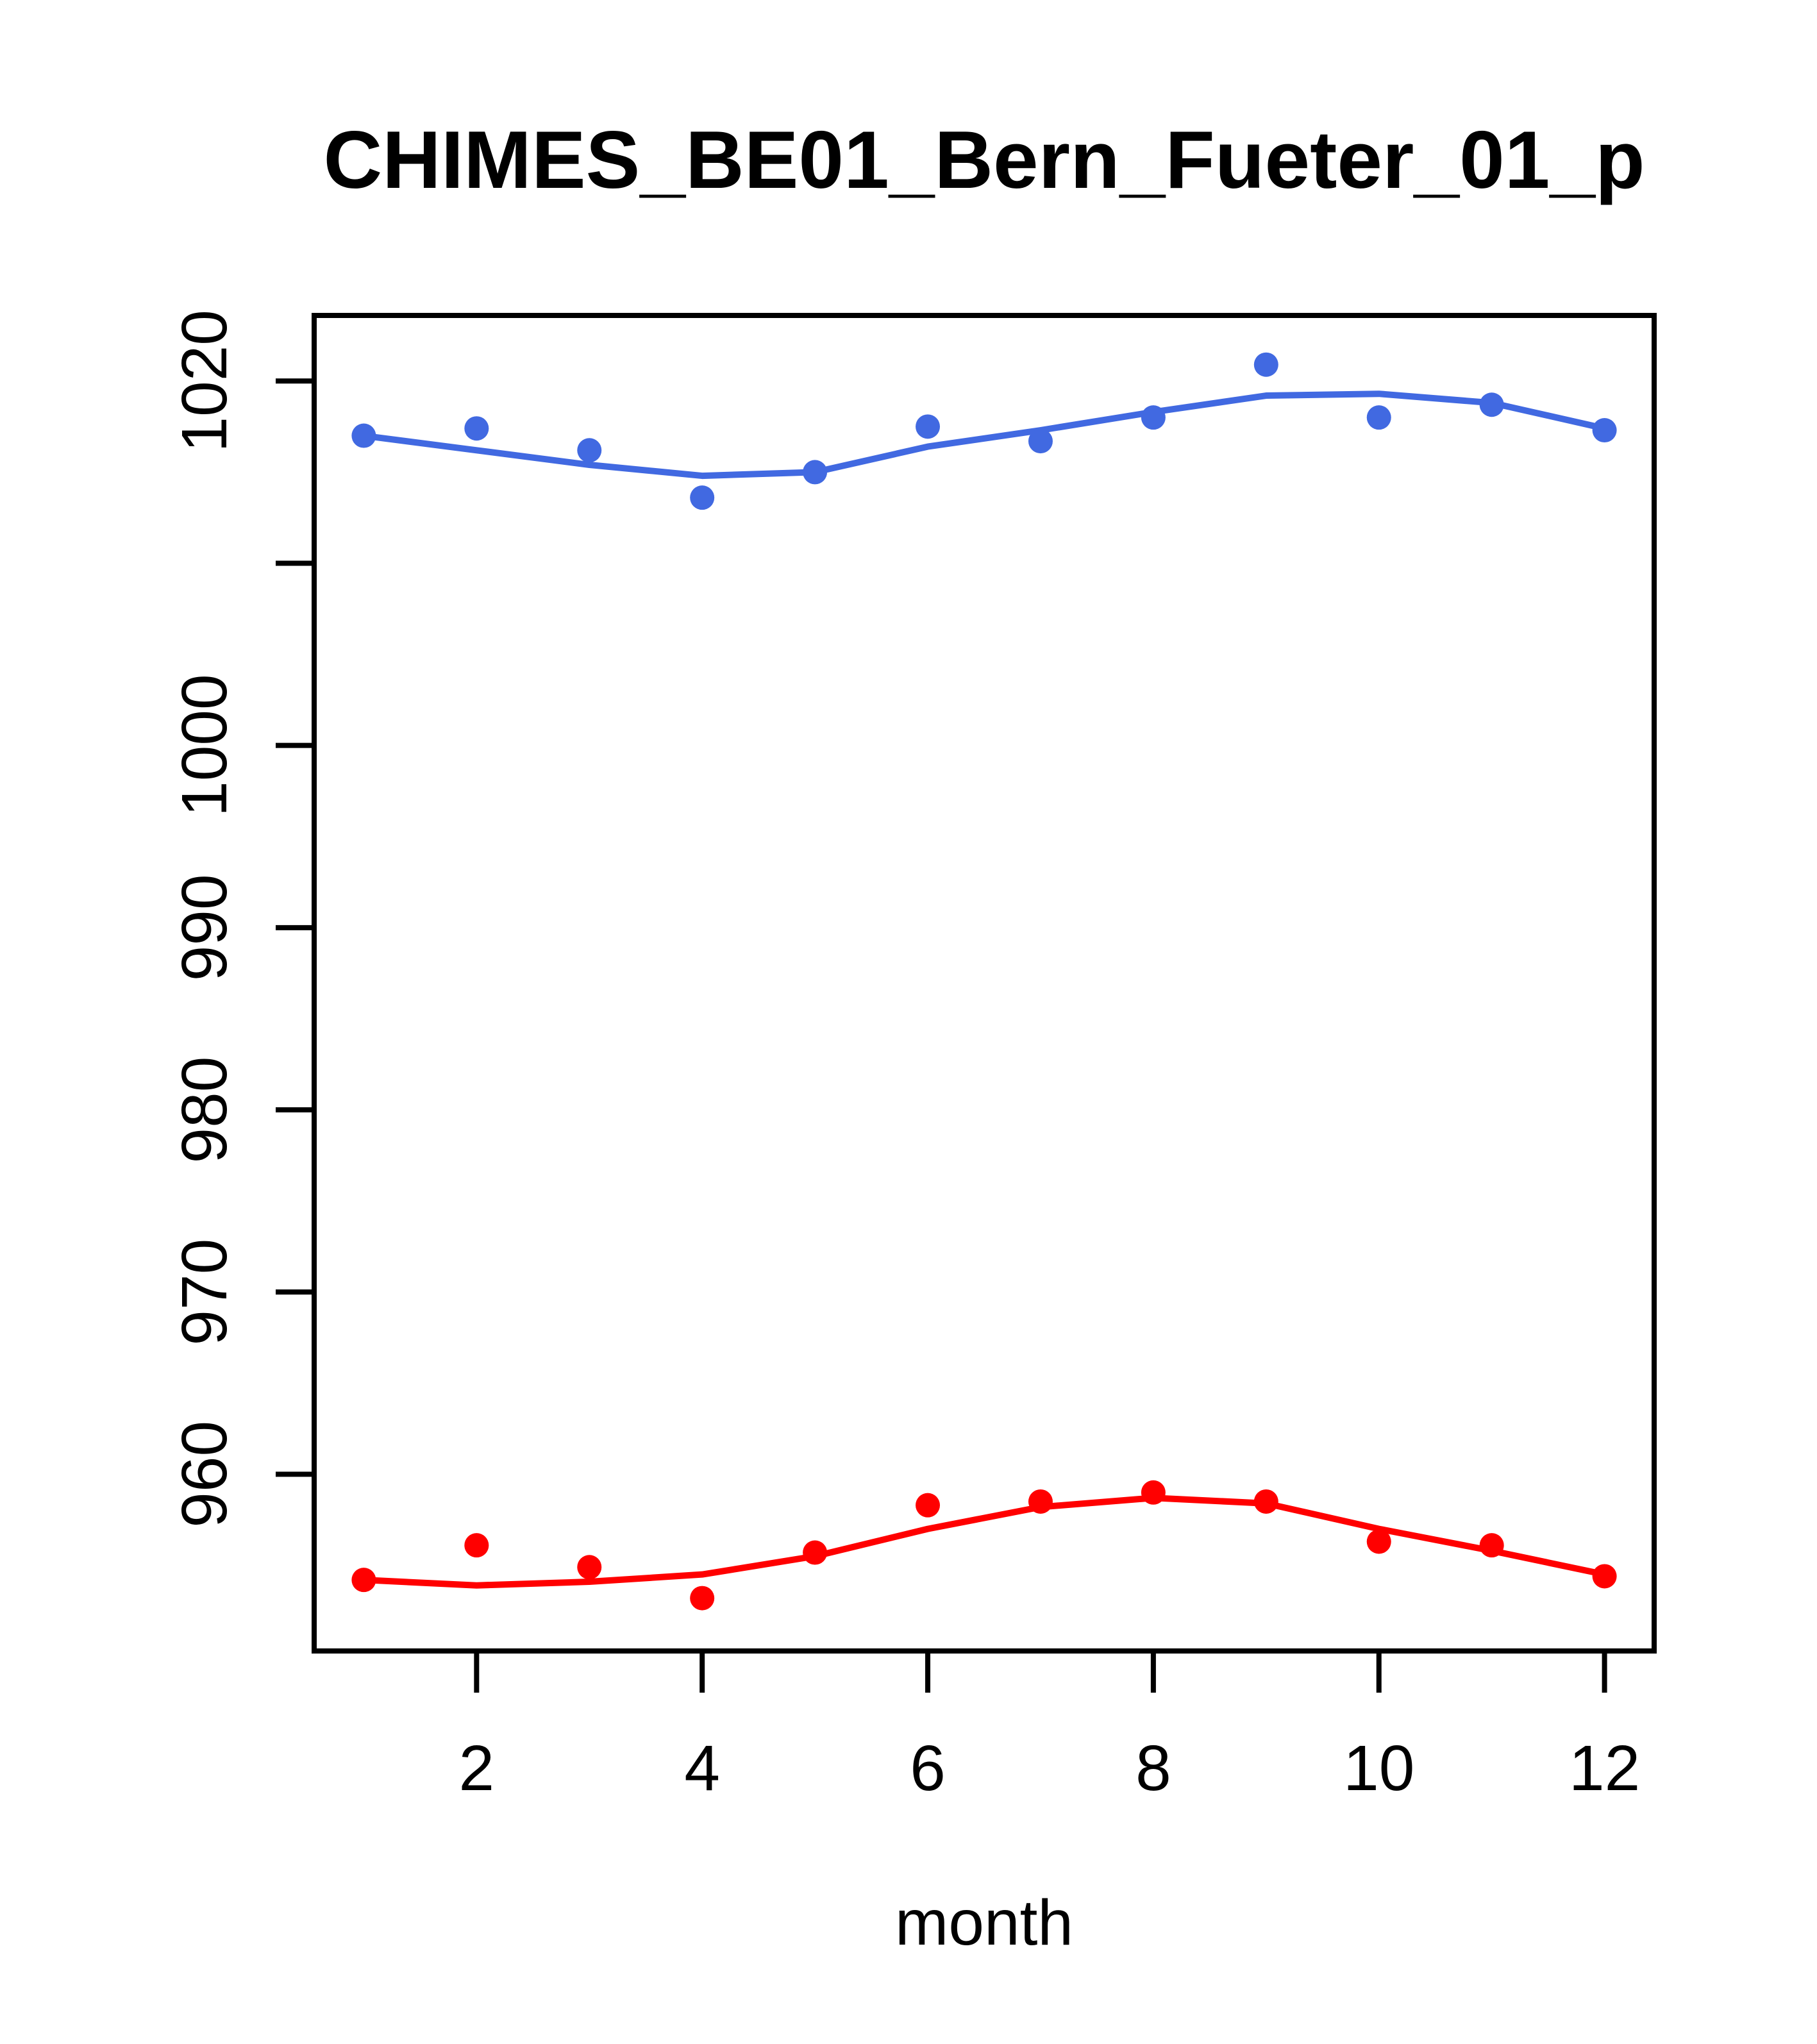 The width and height of the screenshot is (1817, 2044). What do you see at coordinates (363, 435) in the screenshot?
I see `data-point-upper-blue-m1` at bounding box center [363, 435].